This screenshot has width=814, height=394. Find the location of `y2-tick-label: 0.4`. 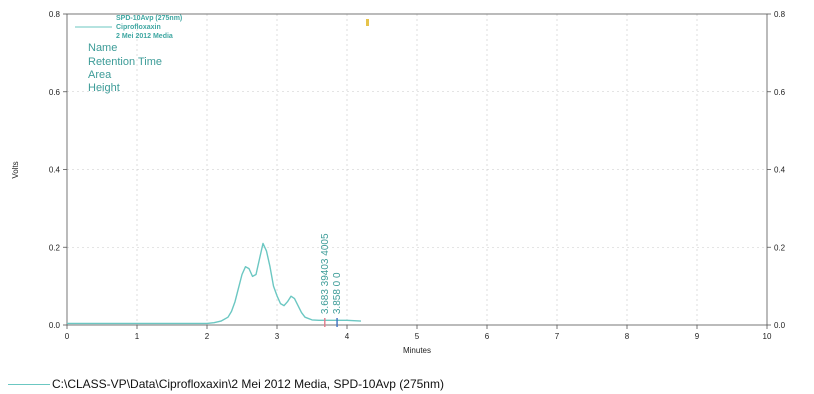

y2-tick-label: 0.4 is located at coordinates (780, 170).